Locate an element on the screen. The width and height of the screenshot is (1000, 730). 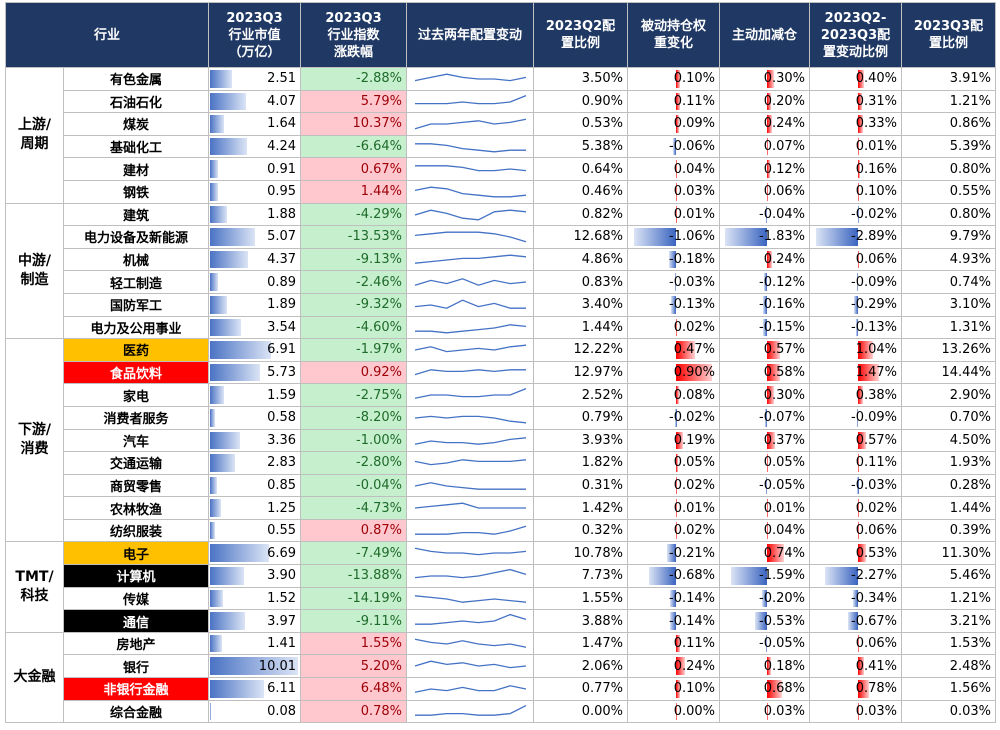
header-line: （万亿） is located at coordinates (254, 52).